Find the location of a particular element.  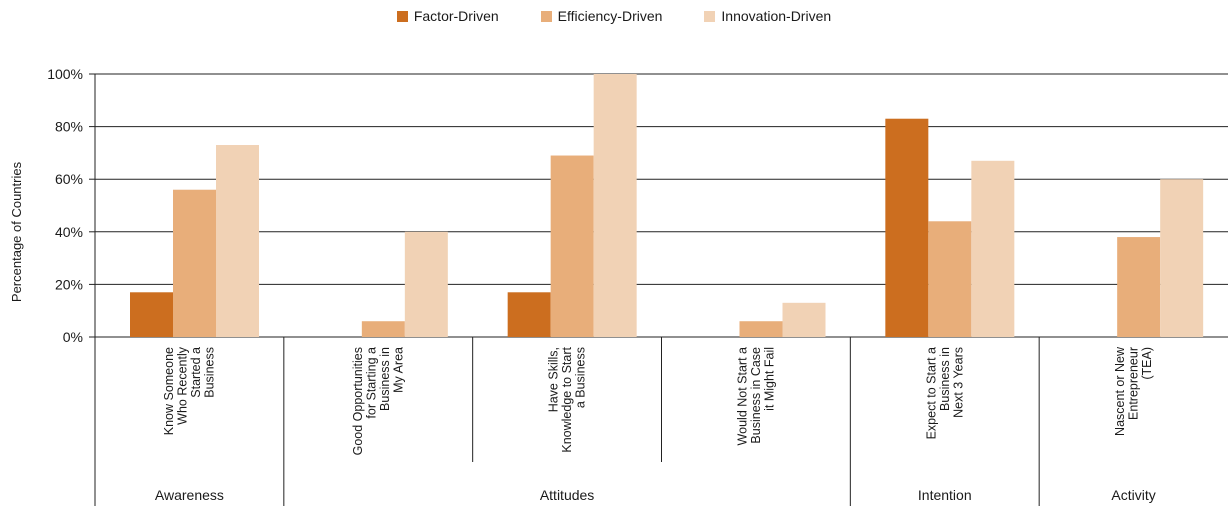

category-label-line: Business is located at coordinates (210, 372).